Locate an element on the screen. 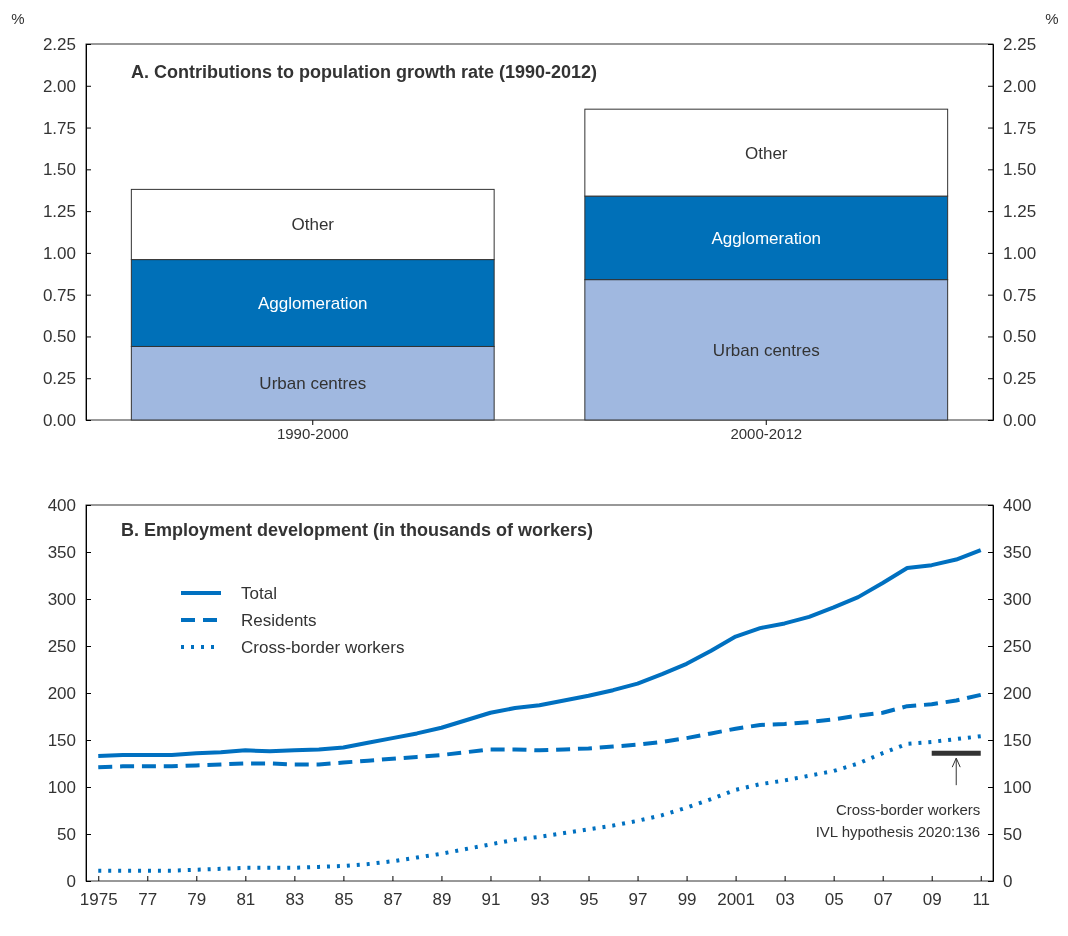 Image resolution: width=1068 pixels, height=936 pixels. y-tick-label: 200 is located at coordinates (61, 693).